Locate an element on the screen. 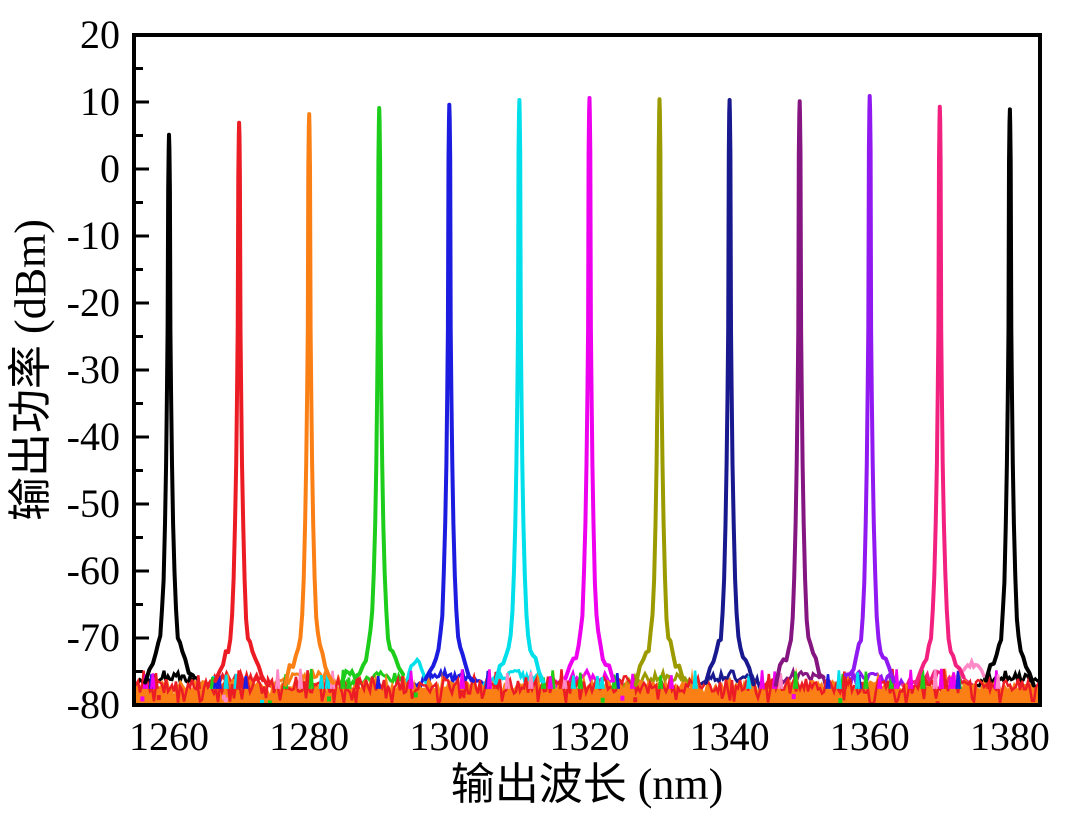  noise-bump is located at coordinates (416, 673).